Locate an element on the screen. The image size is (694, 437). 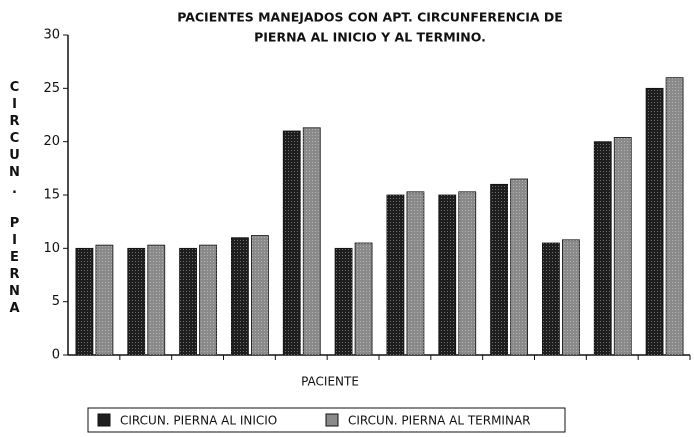
y-tick-label: 5 is located at coordinates (56, 301).